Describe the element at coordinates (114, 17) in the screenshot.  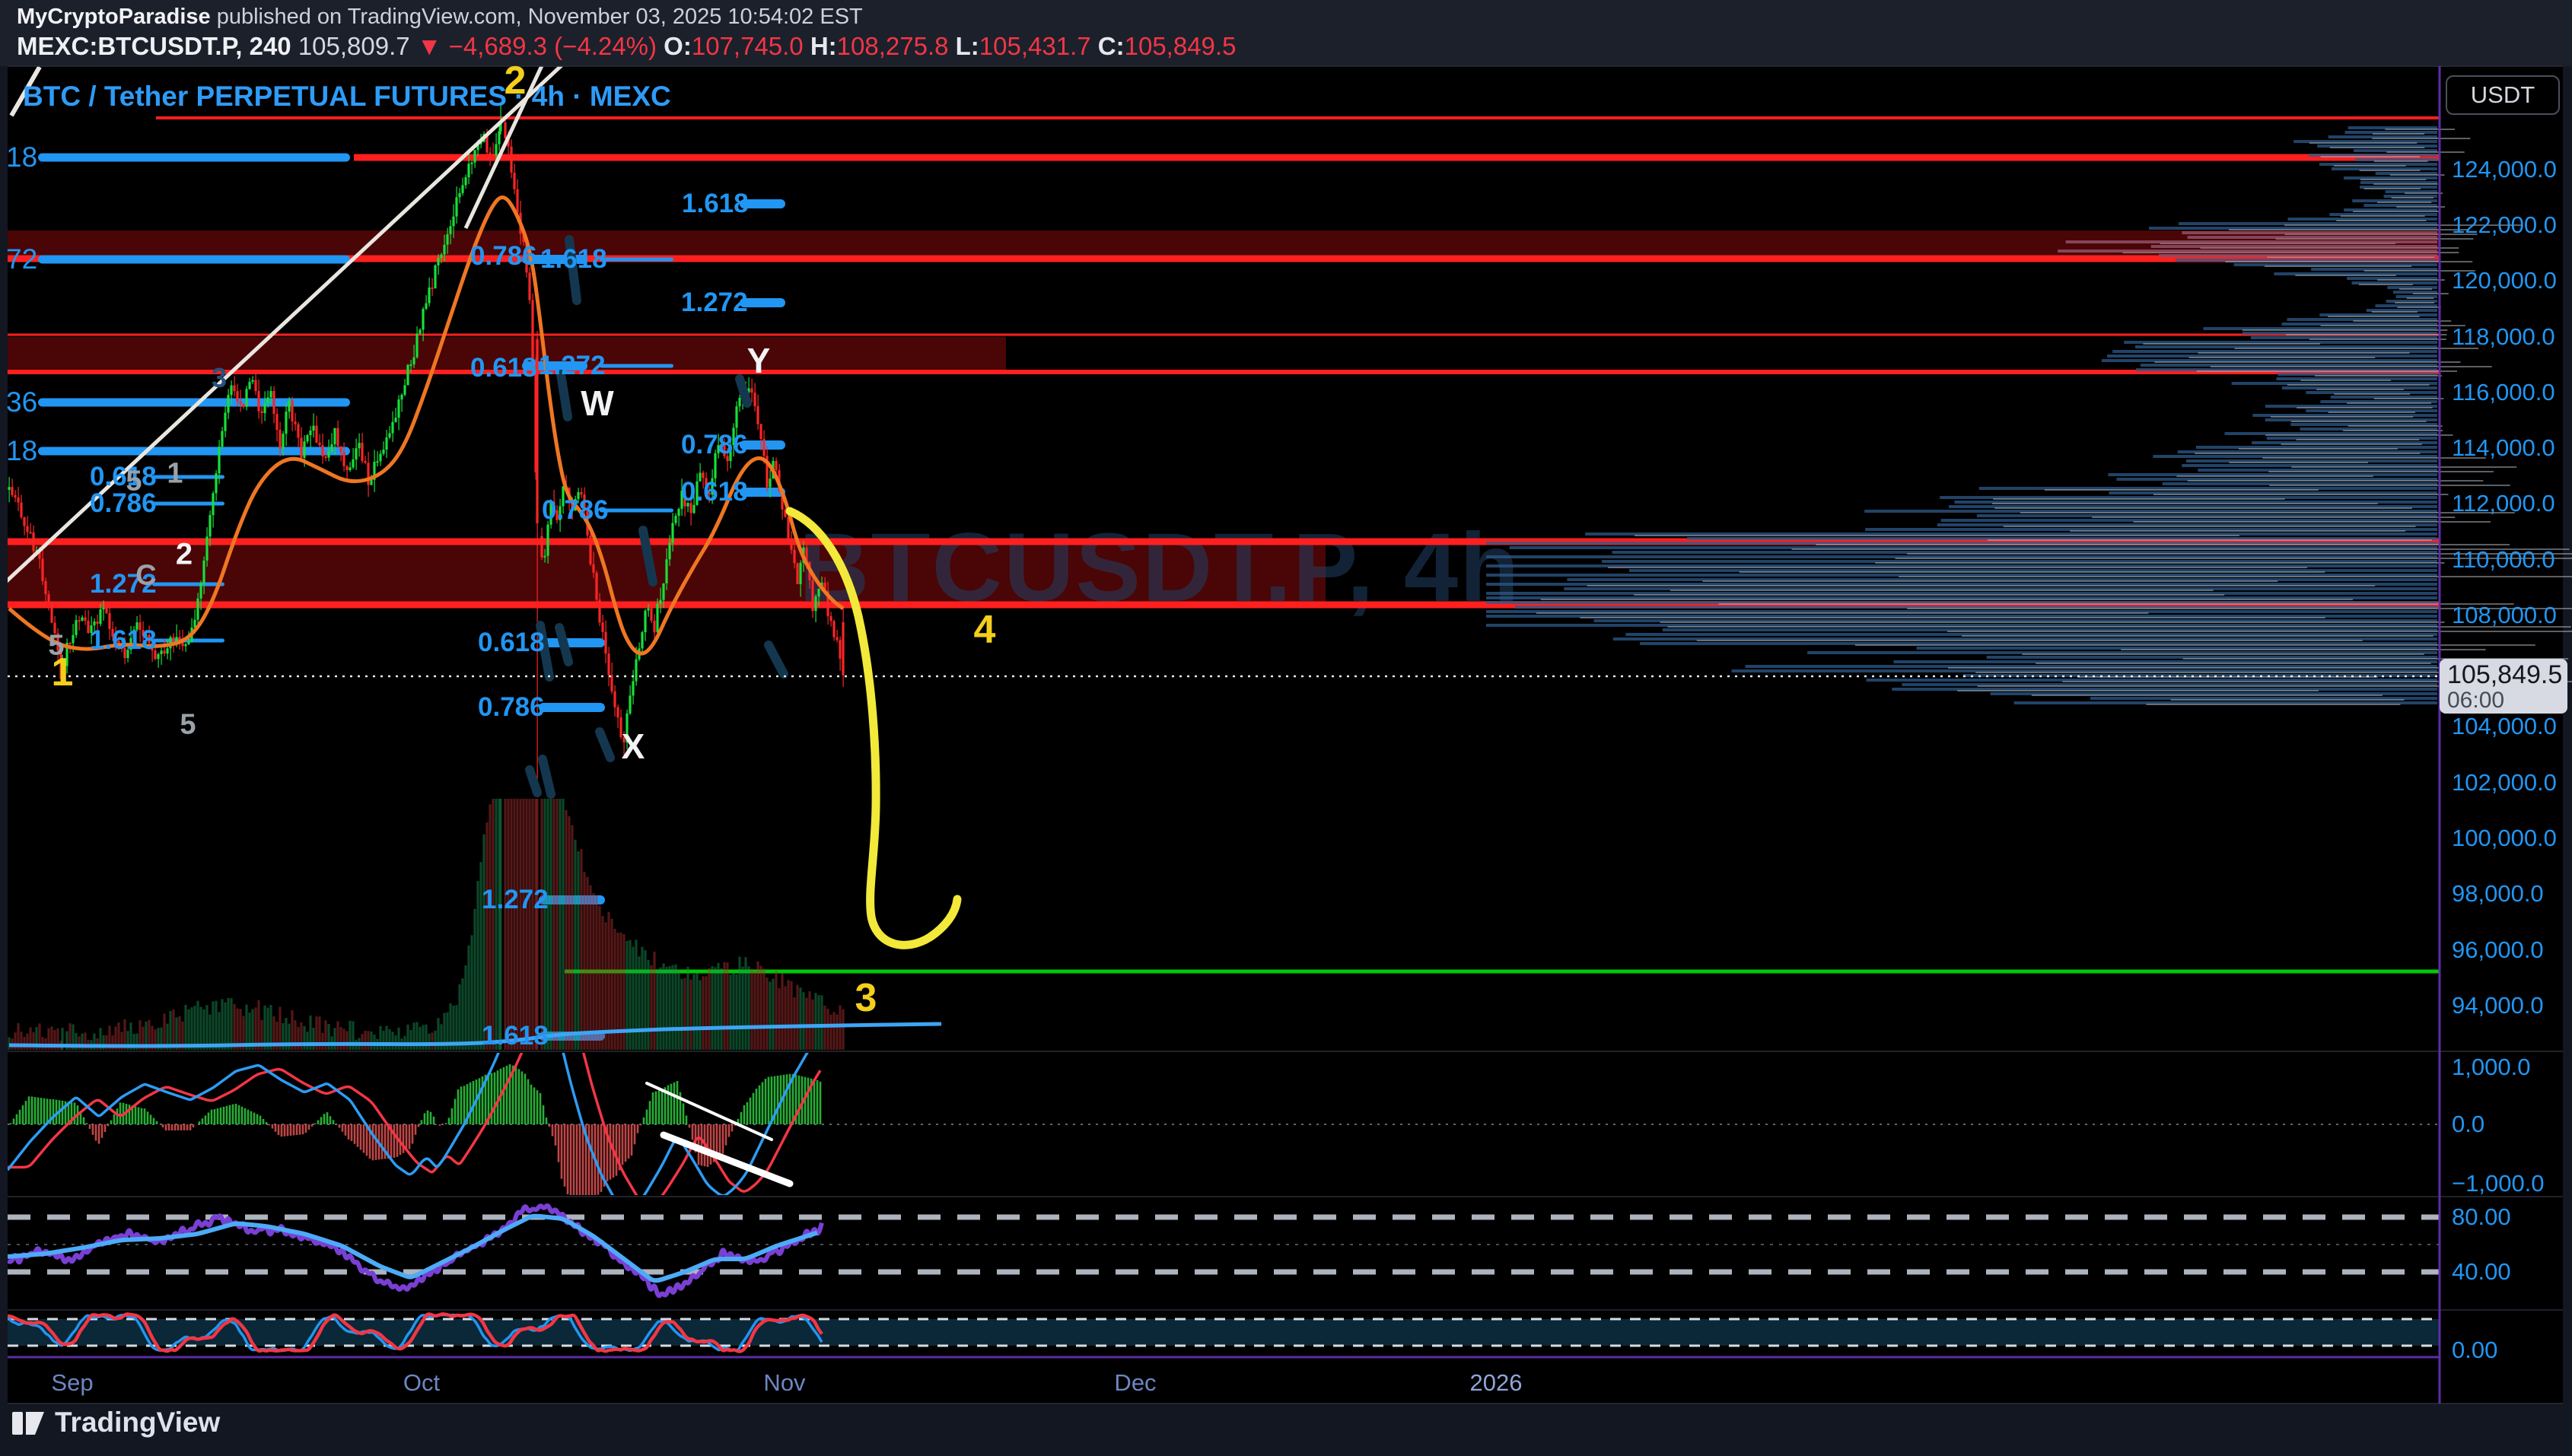
I see `author-name: MyCryptoParadise` at that location.